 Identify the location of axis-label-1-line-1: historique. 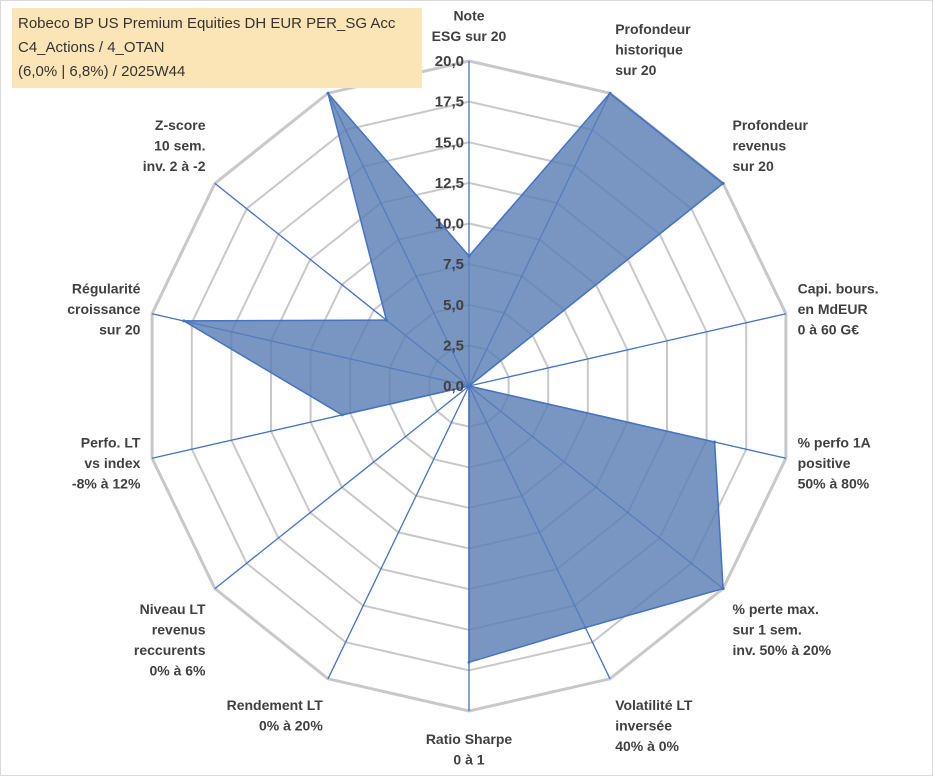
(649, 50).